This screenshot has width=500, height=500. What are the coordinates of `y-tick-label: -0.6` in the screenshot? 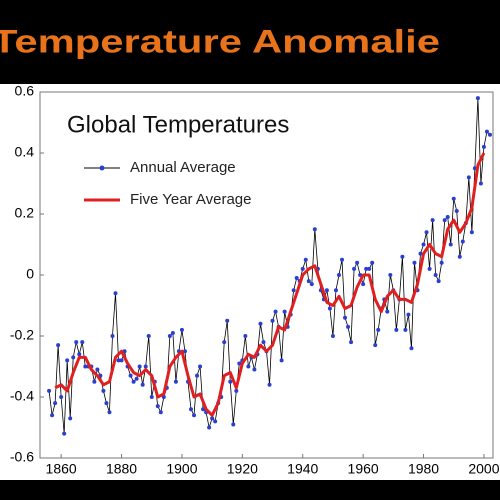 It's located at (22, 457).